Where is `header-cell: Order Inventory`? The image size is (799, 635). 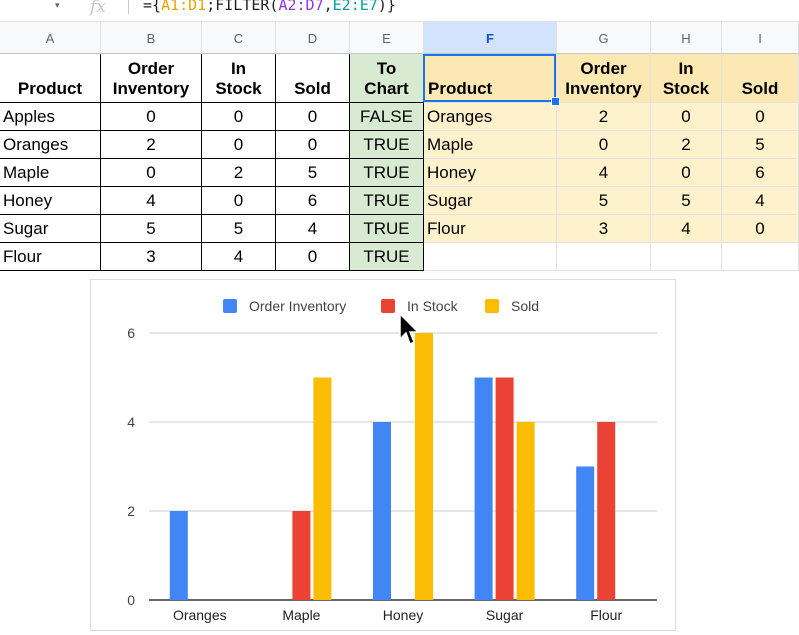
header-cell: Order Inventory is located at coordinates (151, 78).